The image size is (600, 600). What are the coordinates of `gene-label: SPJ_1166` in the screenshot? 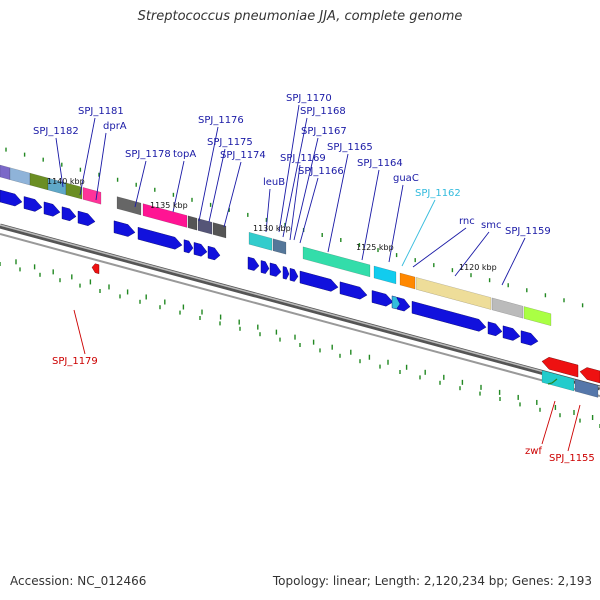 It's located at (321, 171).